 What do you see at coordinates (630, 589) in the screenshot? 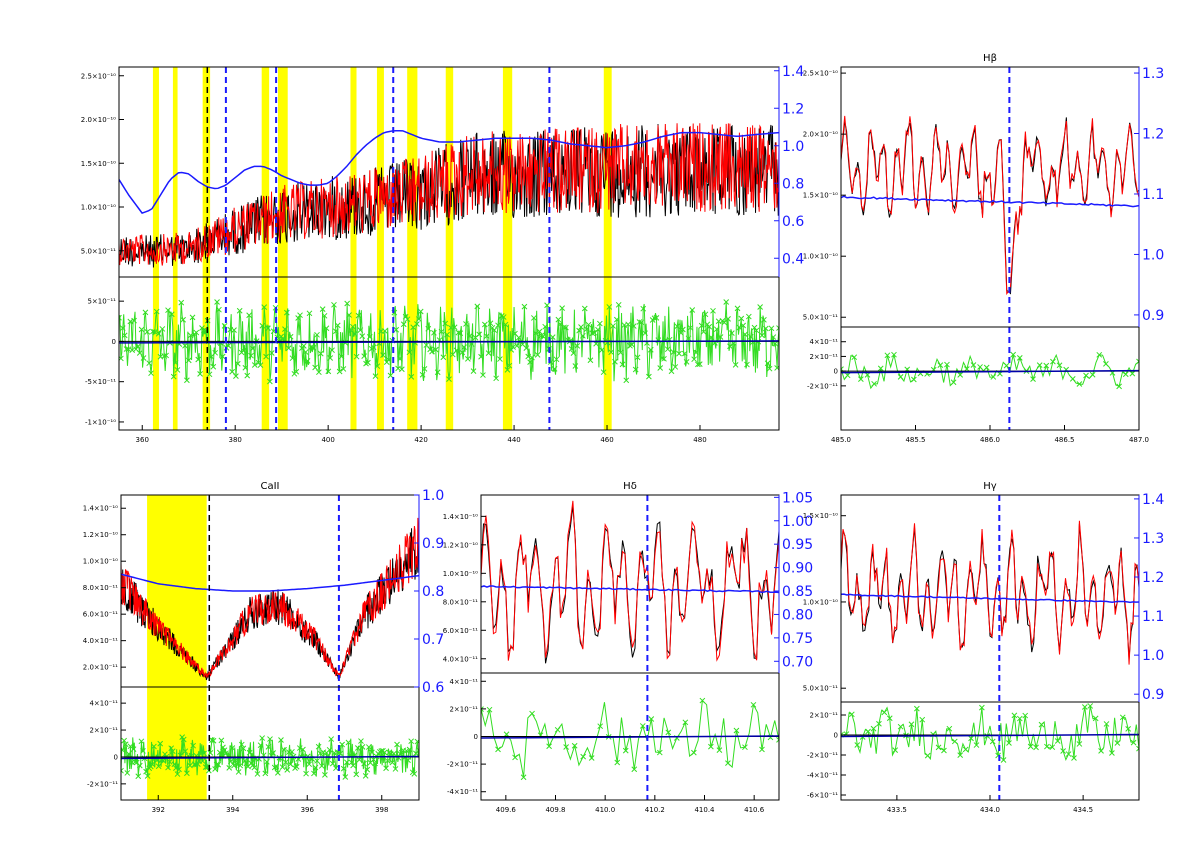
I see `continuum-curve-hd` at bounding box center [630, 589].